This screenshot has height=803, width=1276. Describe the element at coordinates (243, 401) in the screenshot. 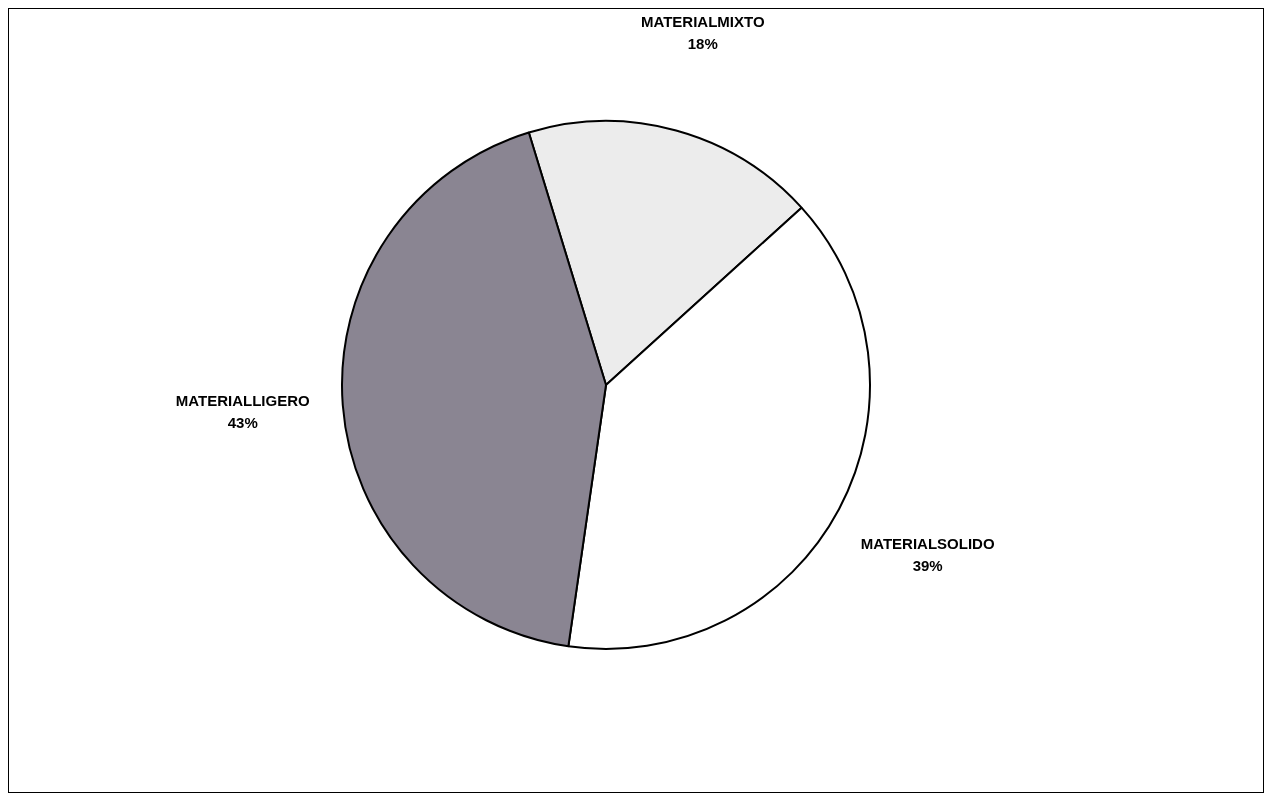

I see `slice-label: MATERIALLIGERO` at that location.